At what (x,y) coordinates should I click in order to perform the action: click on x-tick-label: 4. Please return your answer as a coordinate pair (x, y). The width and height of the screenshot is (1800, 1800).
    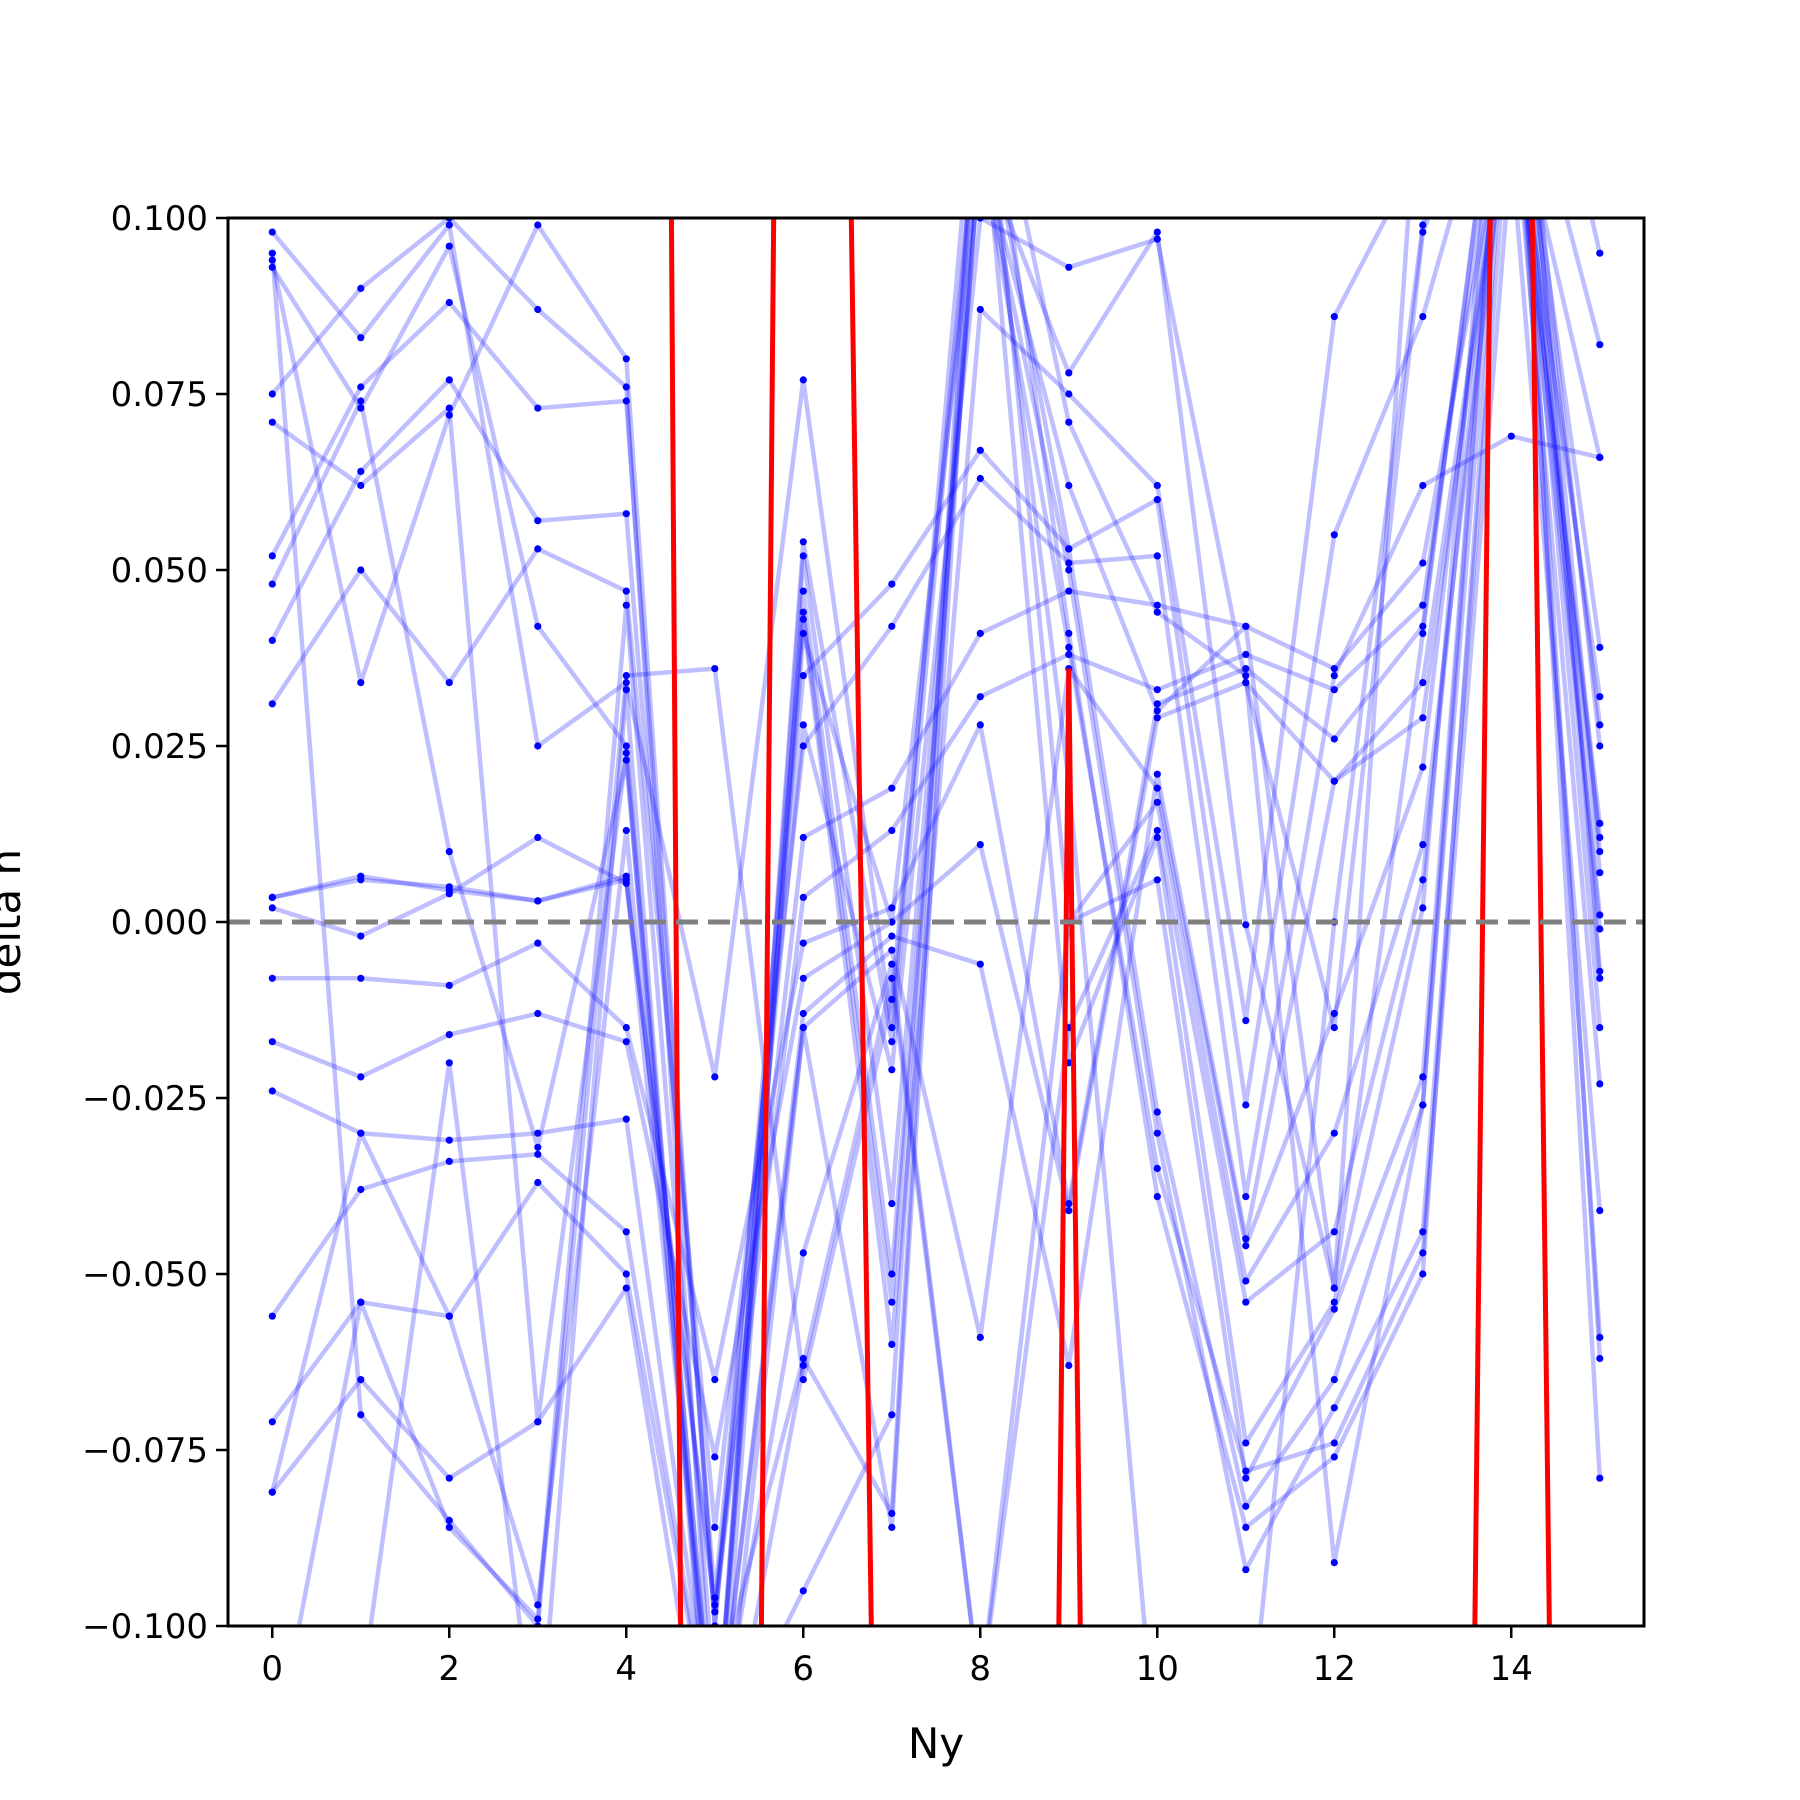
    Looking at the image, I should click on (626, 1669).